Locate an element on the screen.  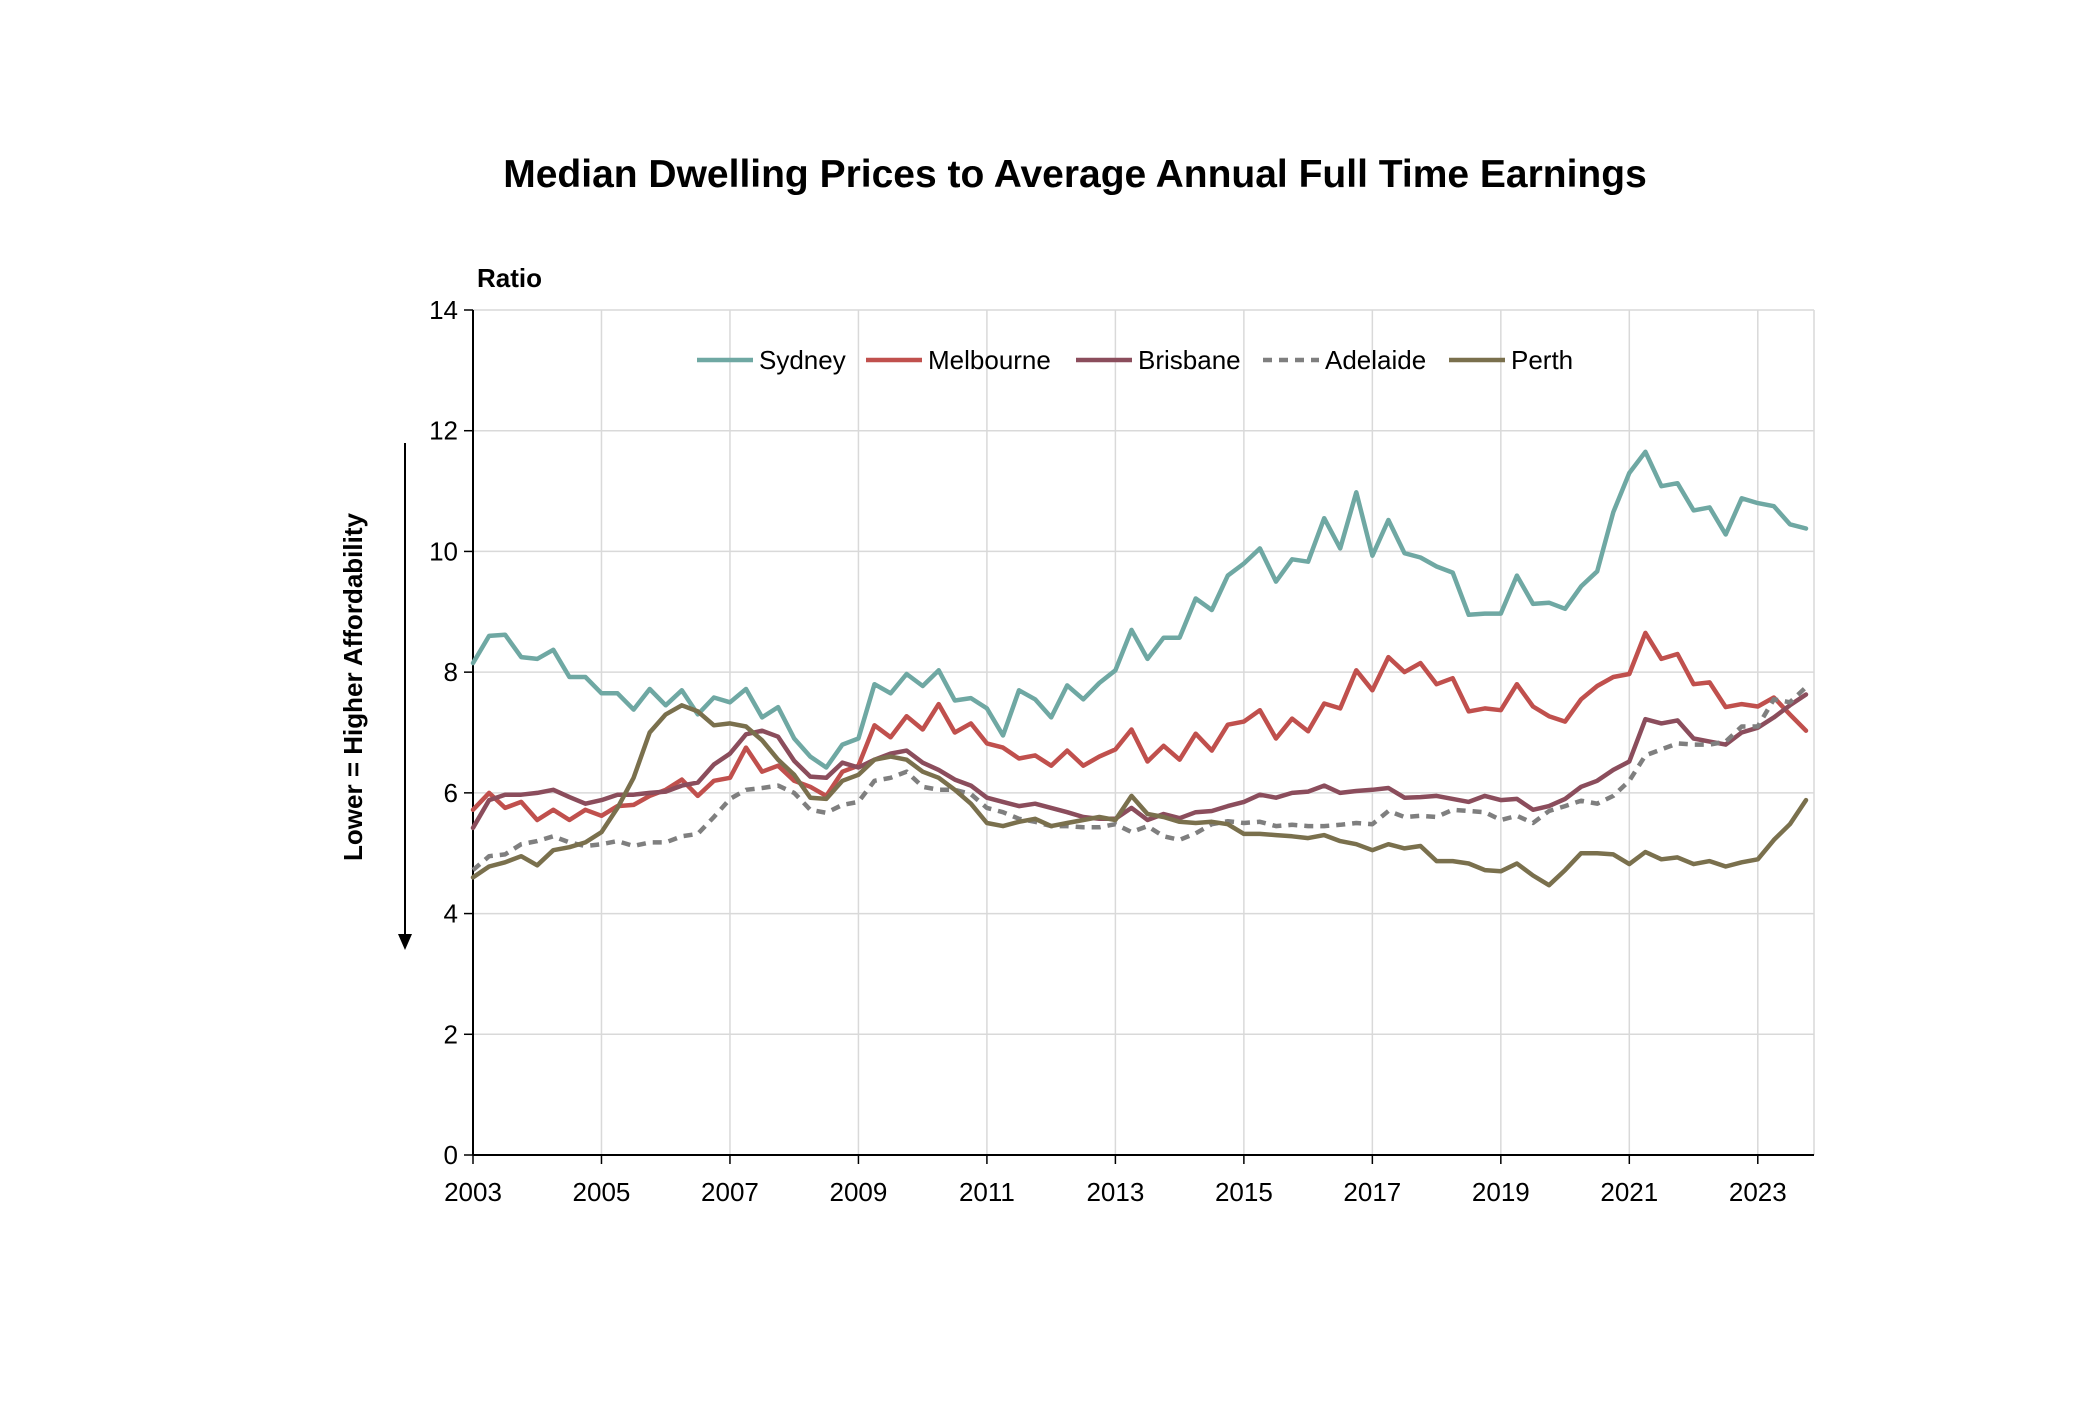
affordability-arrow-head is located at coordinates (405, 942).